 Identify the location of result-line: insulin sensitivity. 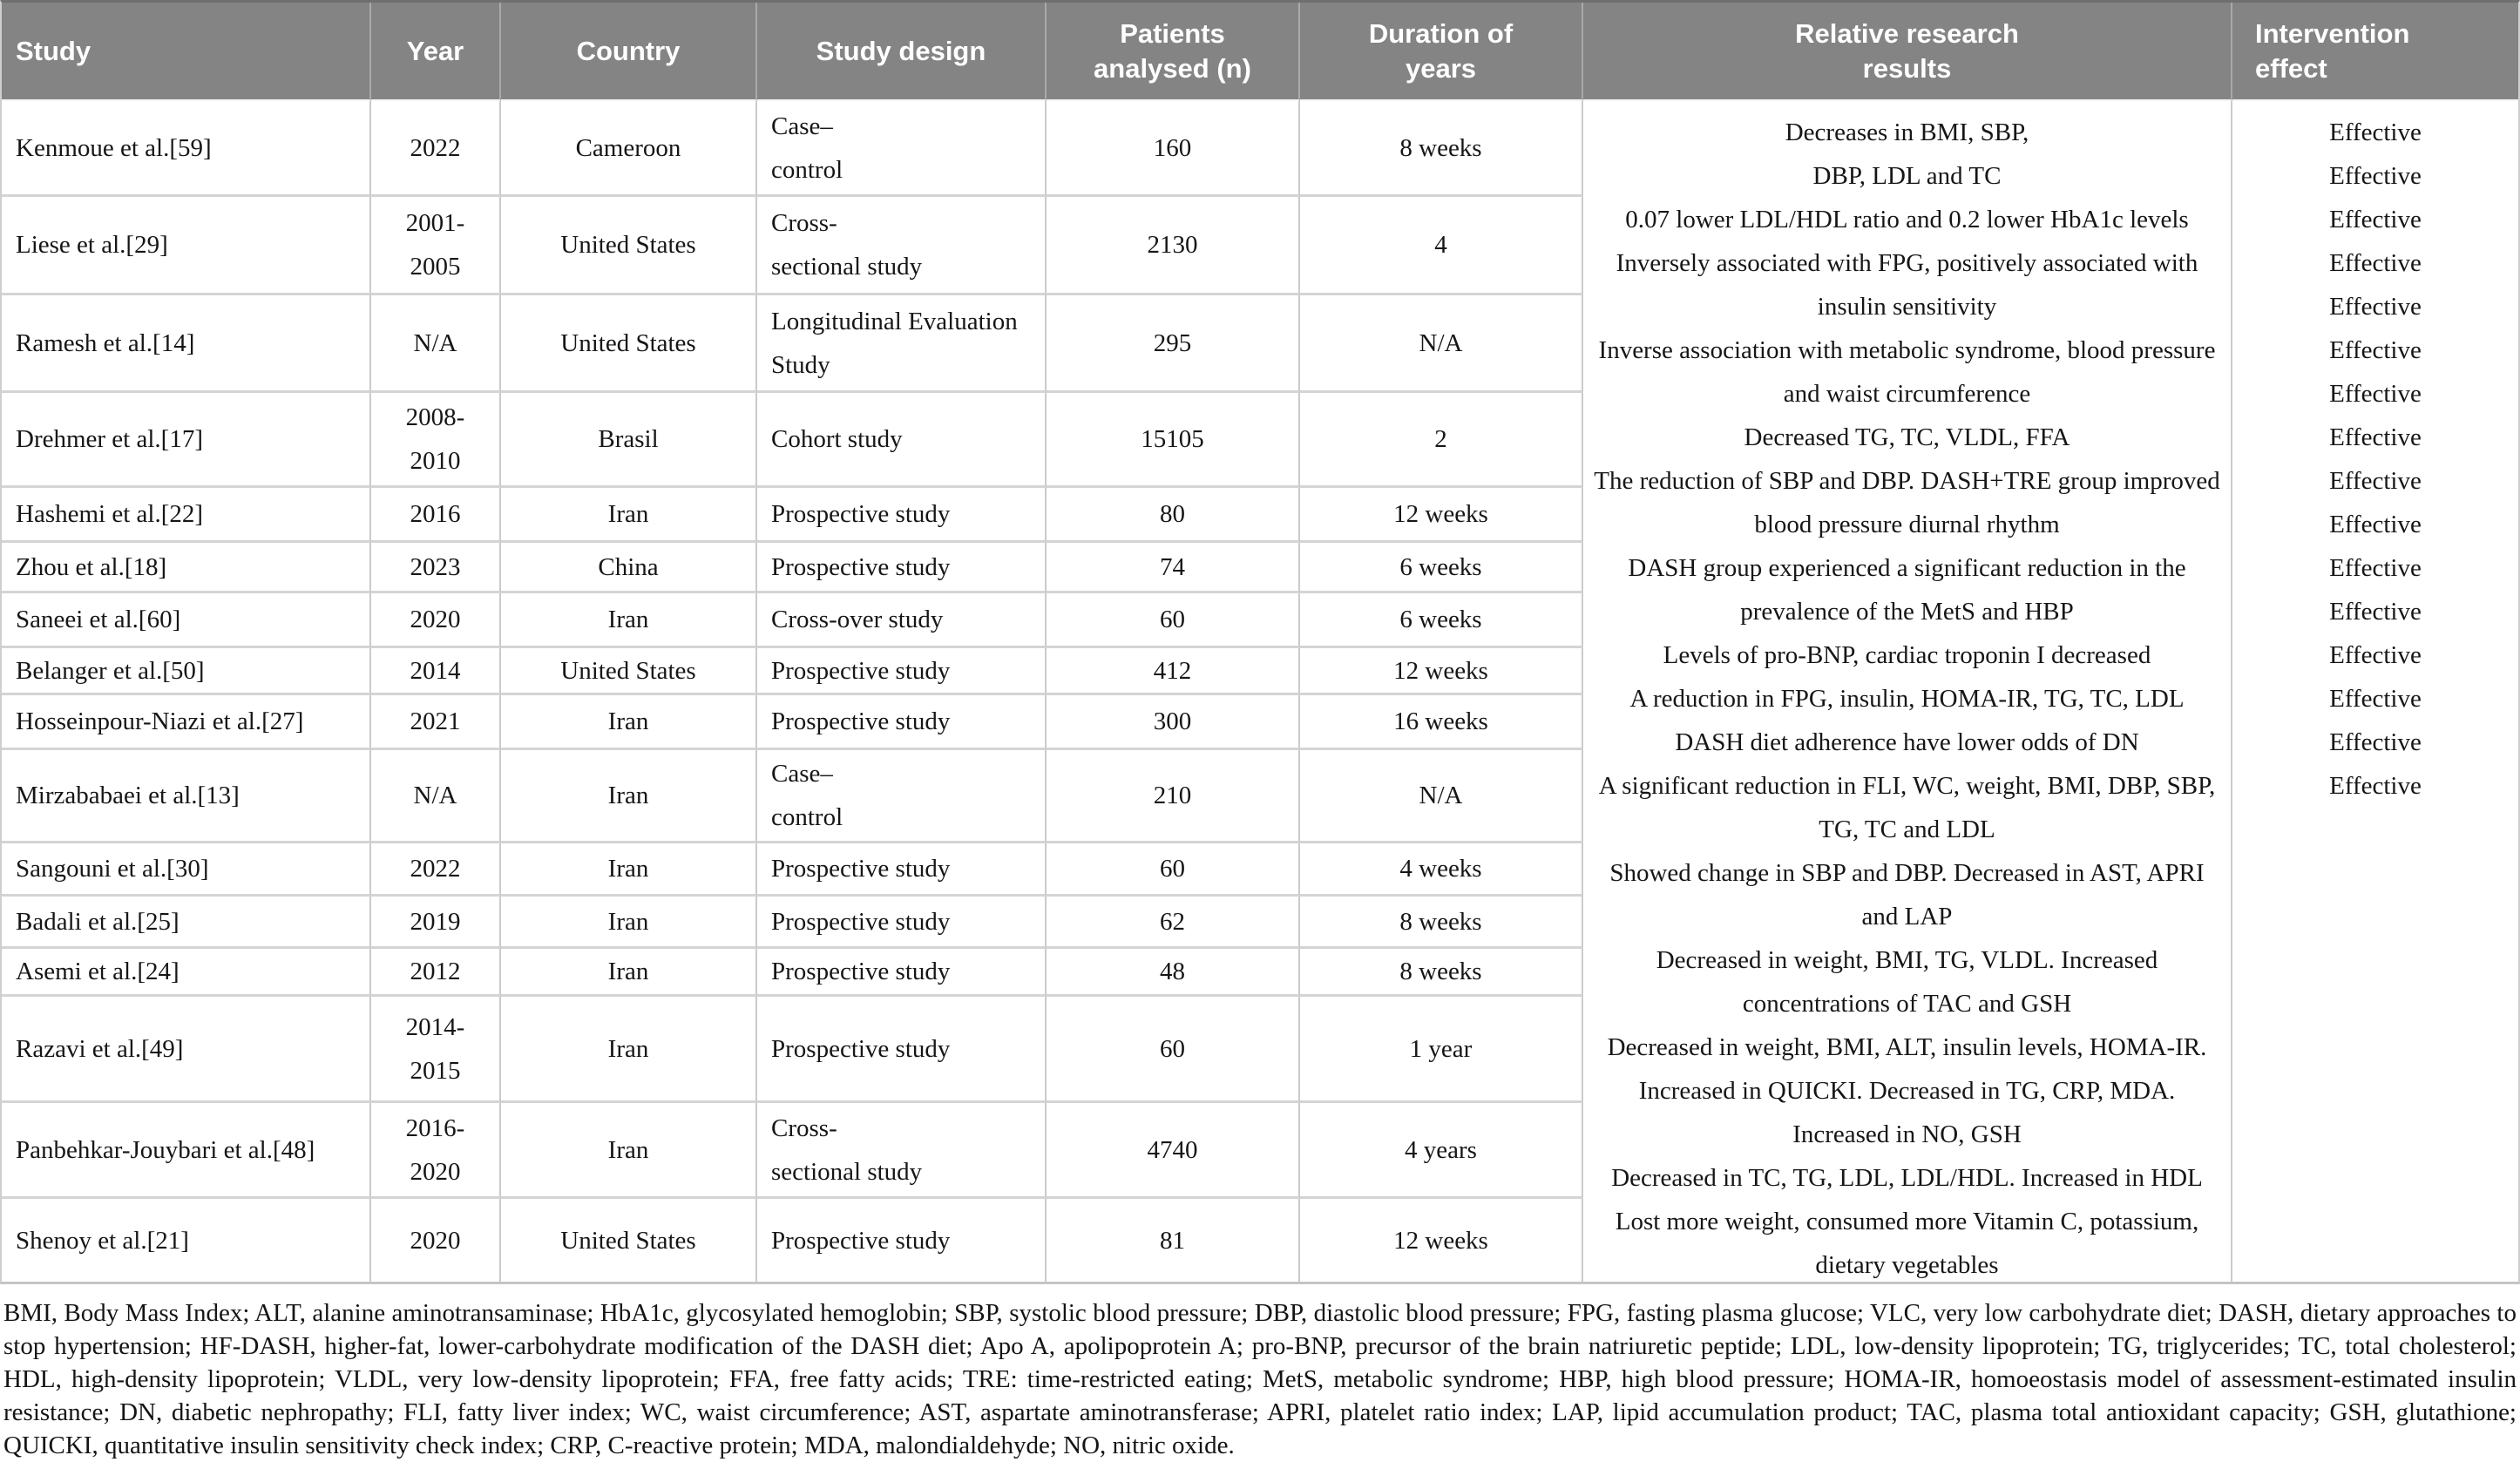
(1907, 307).